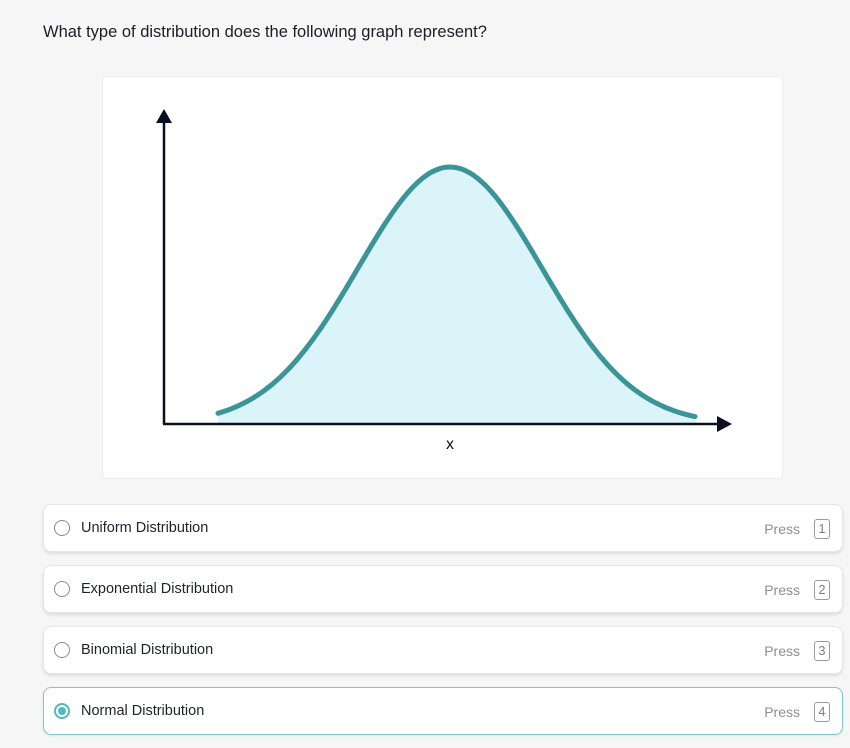  What do you see at coordinates (443, 528) in the screenshot?
I see `option-uniform-distribution: Uniform Distribution Press 1` at bounding box center [443, 528].